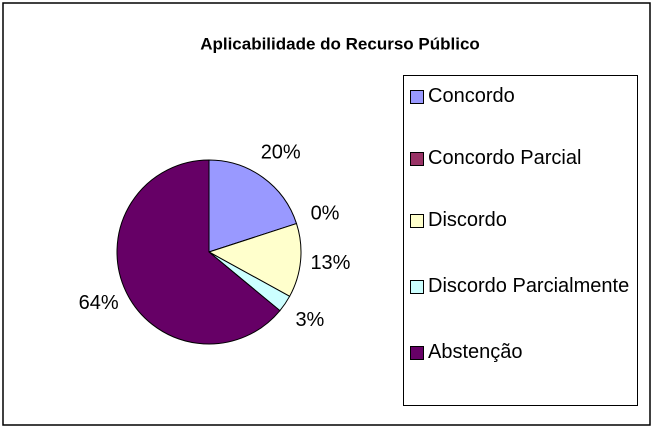 This screenshot has width=654, height=429. What do you see at coordinates (281, 153) in the screenshot?
I see `data-label: 20%` at bounding box center [281, 153].